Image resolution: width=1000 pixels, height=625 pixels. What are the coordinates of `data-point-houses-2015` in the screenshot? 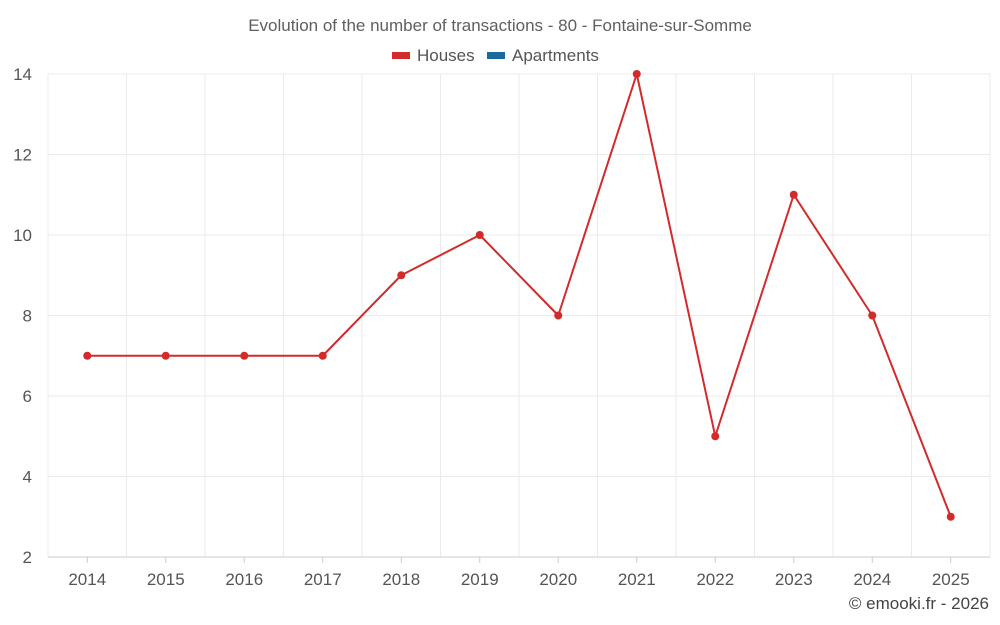 It's located at (165, 355).